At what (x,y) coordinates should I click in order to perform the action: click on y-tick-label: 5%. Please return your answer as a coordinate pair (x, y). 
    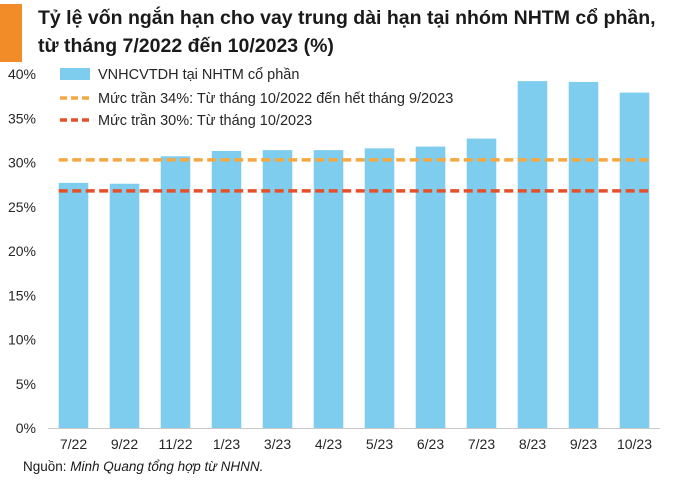
    Looking at the image, I should click on (26, 384).